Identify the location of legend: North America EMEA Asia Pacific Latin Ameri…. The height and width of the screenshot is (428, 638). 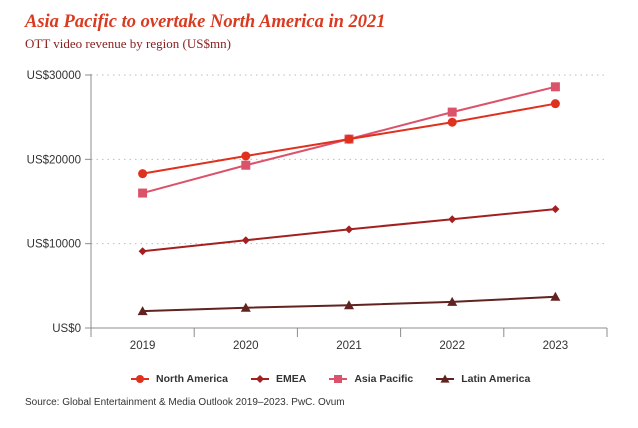
(330, 379).